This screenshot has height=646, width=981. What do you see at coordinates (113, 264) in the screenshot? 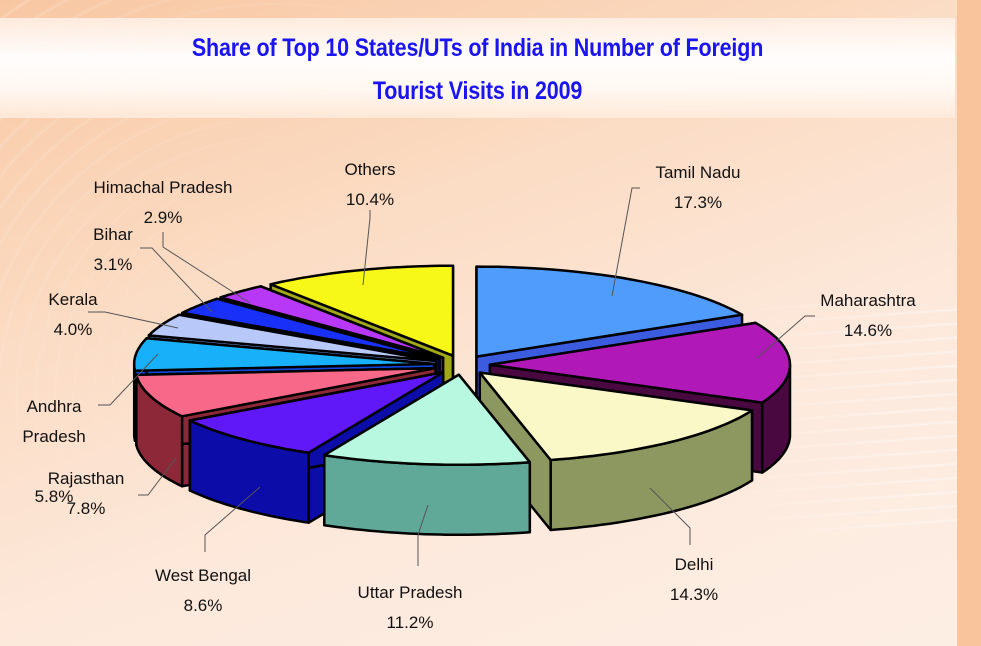
I see `label-value: 3.1%` at bounding box center [113, 264].